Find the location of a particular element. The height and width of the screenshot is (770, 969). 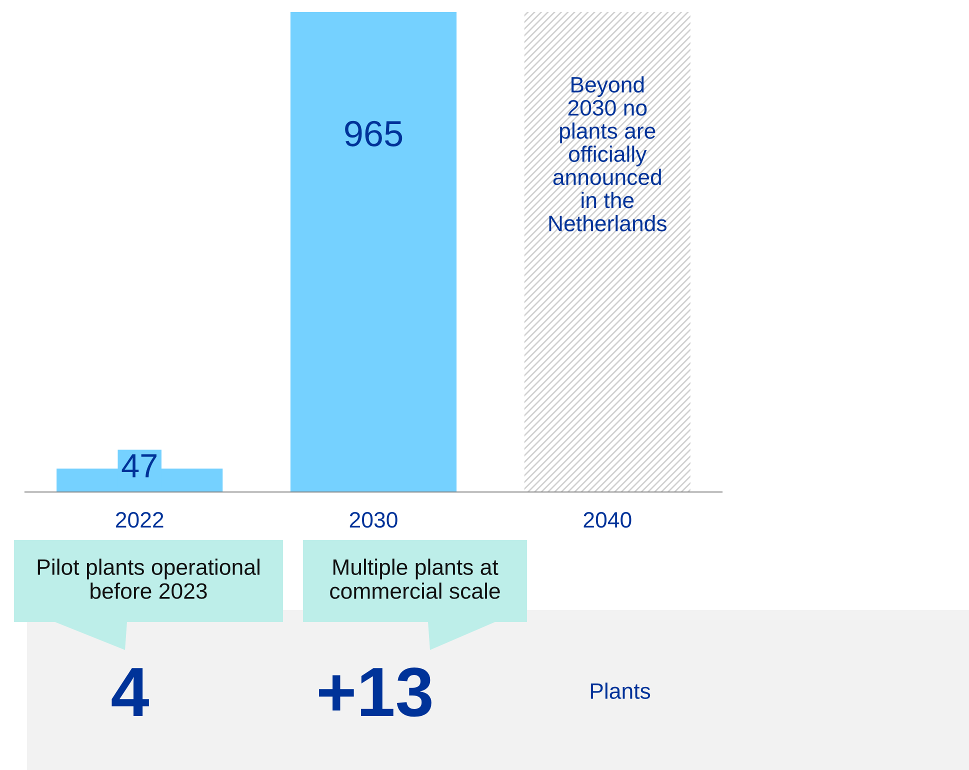

x-tick-label: 2022 is located at coordinates (140, 520).